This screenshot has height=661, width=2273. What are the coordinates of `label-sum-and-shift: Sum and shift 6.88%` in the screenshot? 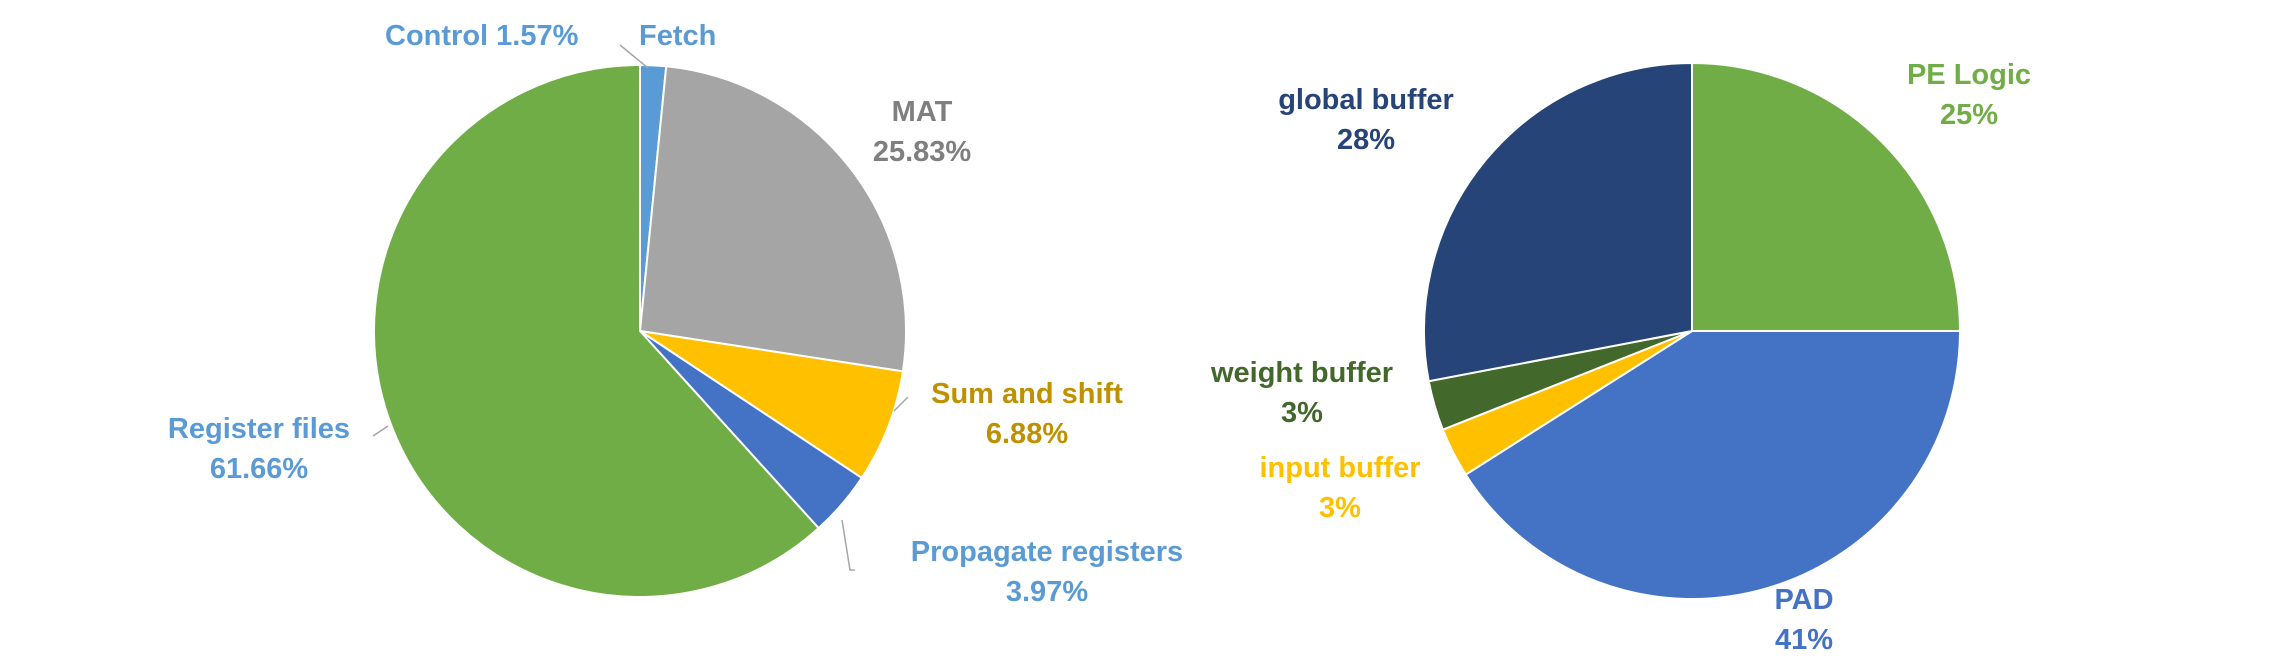 It's located at (1027, 414).